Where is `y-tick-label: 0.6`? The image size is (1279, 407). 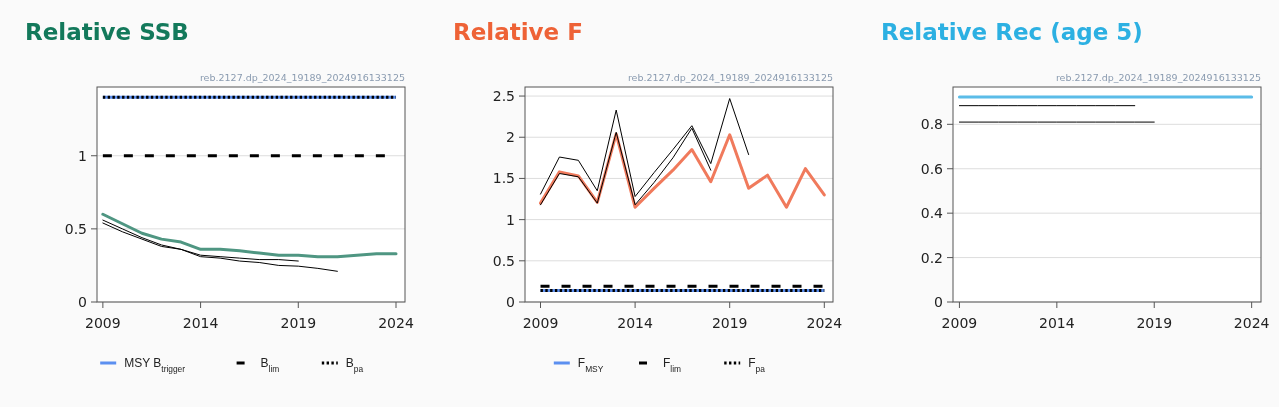
y-tick-label: 0.6 is located at coordinates (932, 168).